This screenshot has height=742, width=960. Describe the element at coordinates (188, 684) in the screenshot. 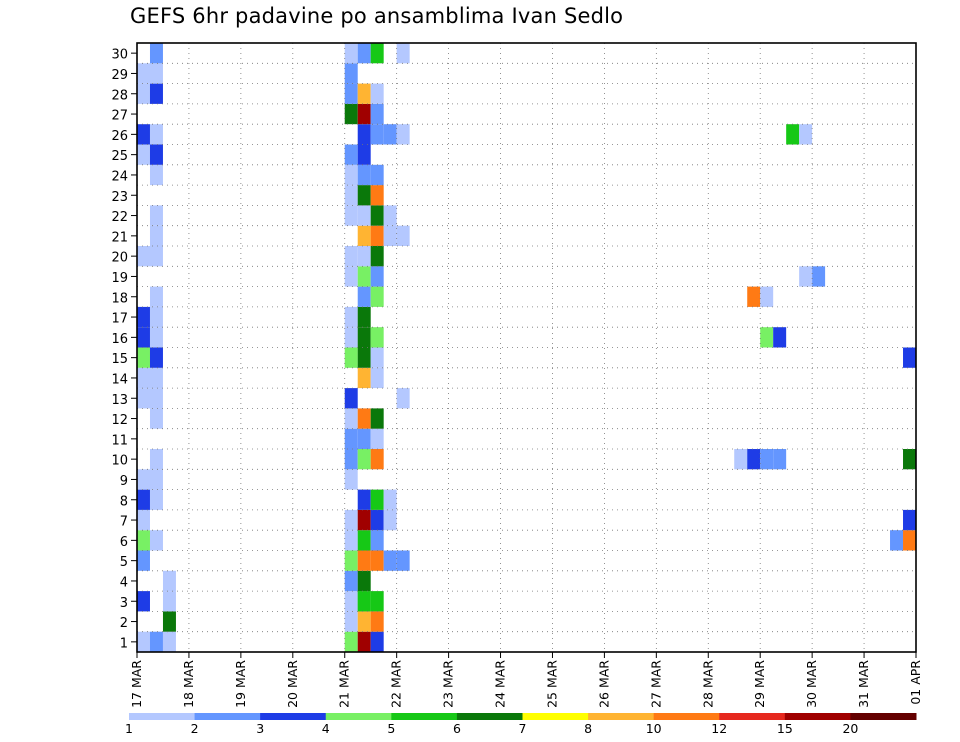

I see `x-tick-label: 18 MAR` at that location.